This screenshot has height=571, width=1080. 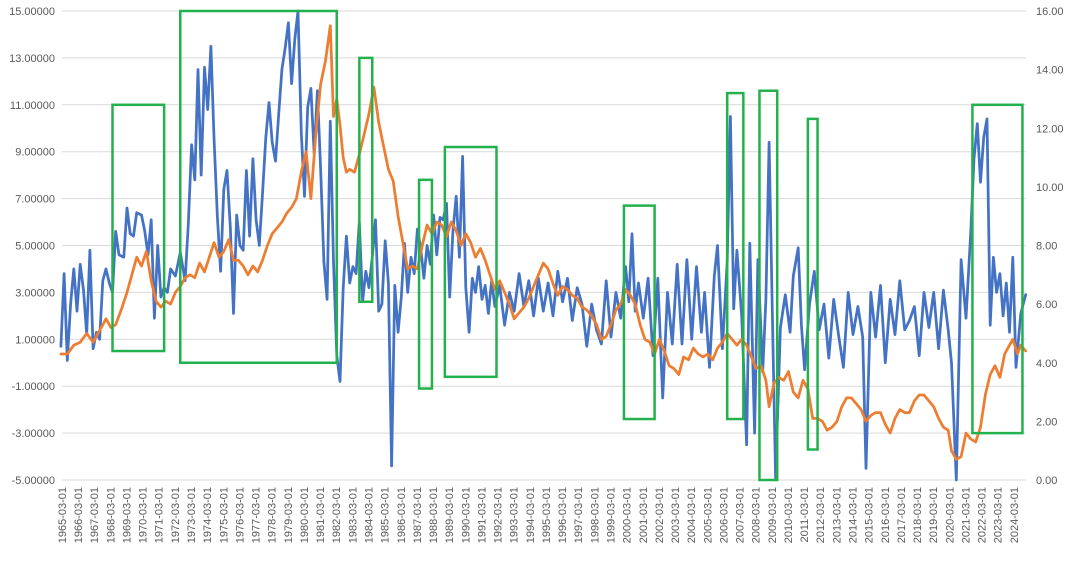 I want to click on x-tick-label: 1999-03-01, so click(x=611, y=515).